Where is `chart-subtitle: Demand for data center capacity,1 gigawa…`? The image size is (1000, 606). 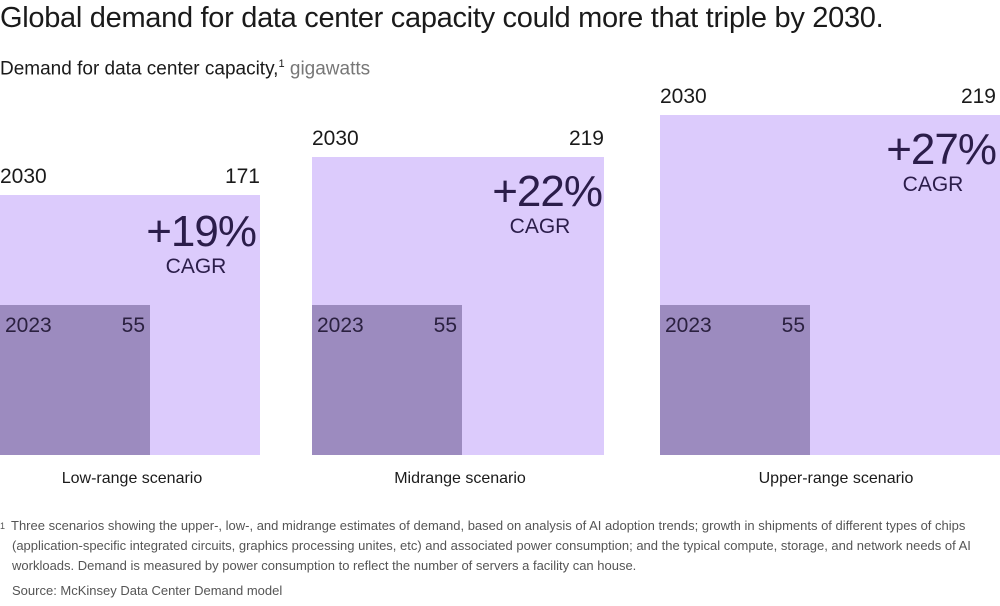
chart-subtitle: Demand for data center capacity,1 gigawa… is located at coordinates (185, 69).